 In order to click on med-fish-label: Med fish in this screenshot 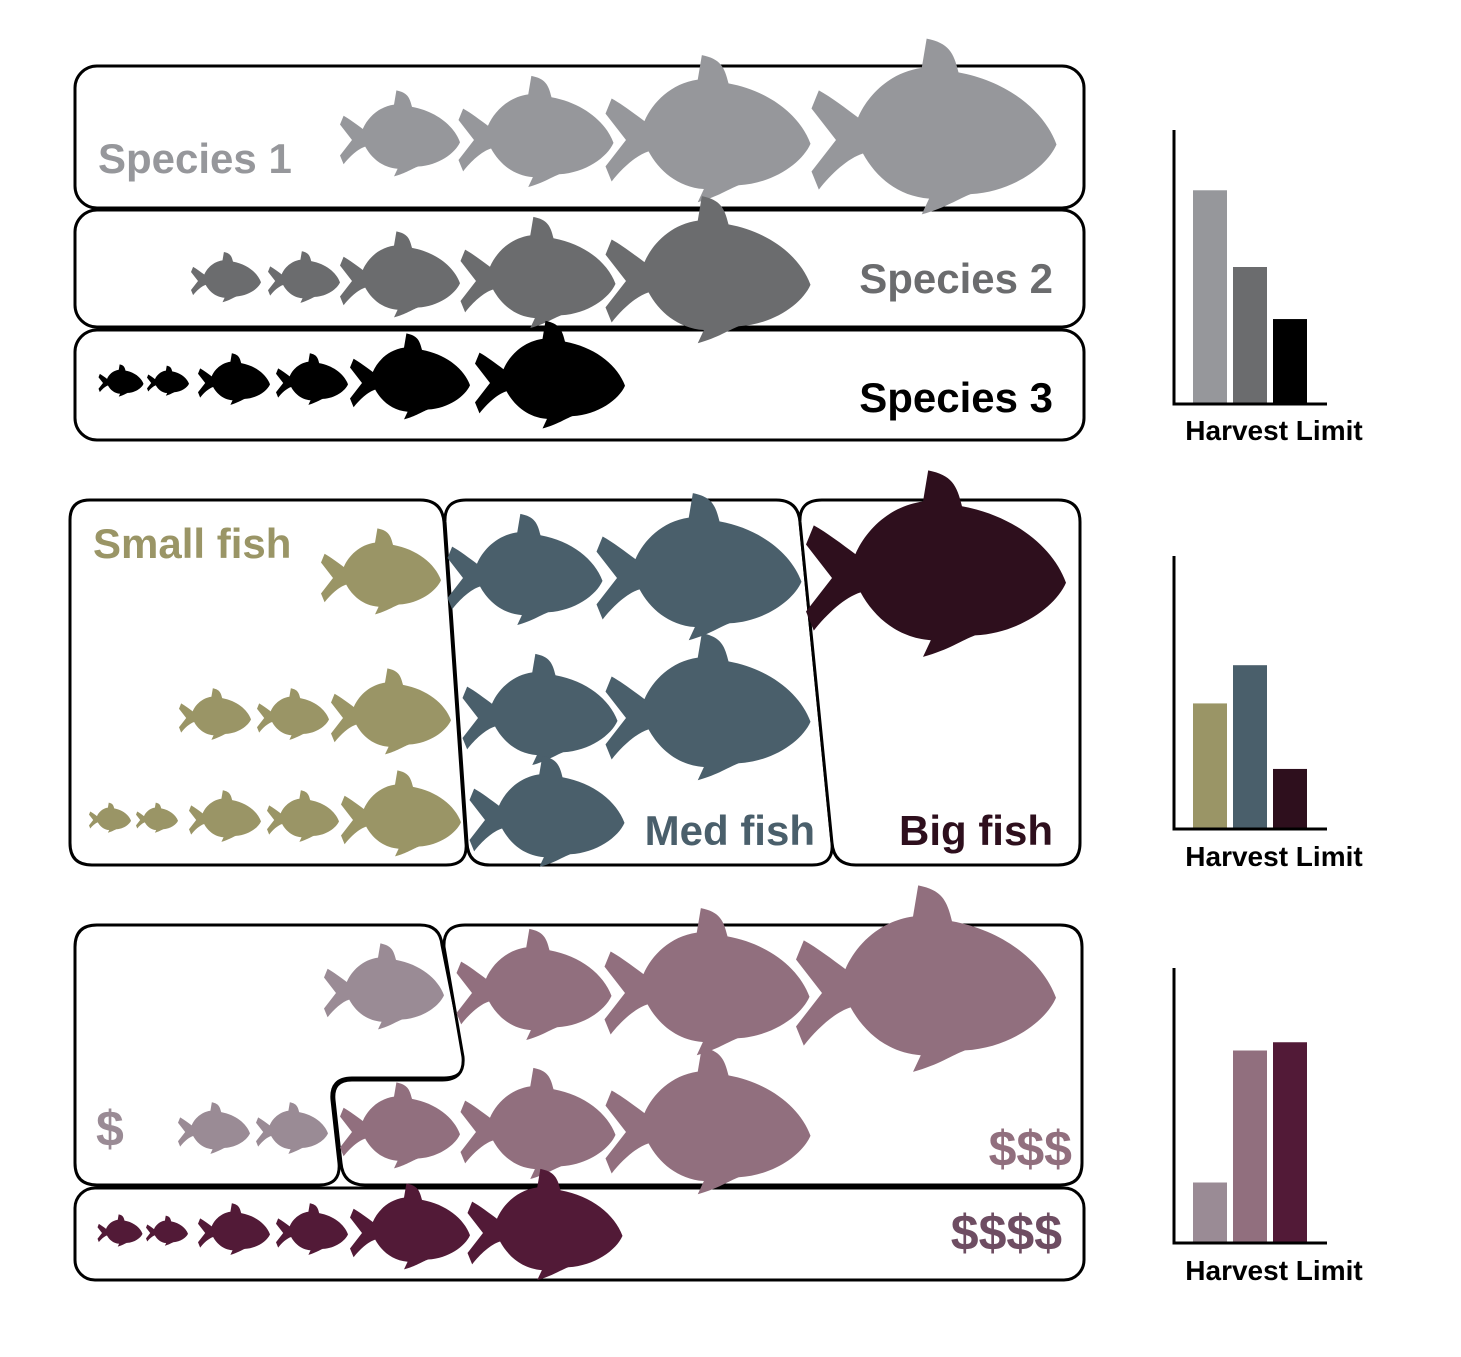, I will do `click(730, 830)`.